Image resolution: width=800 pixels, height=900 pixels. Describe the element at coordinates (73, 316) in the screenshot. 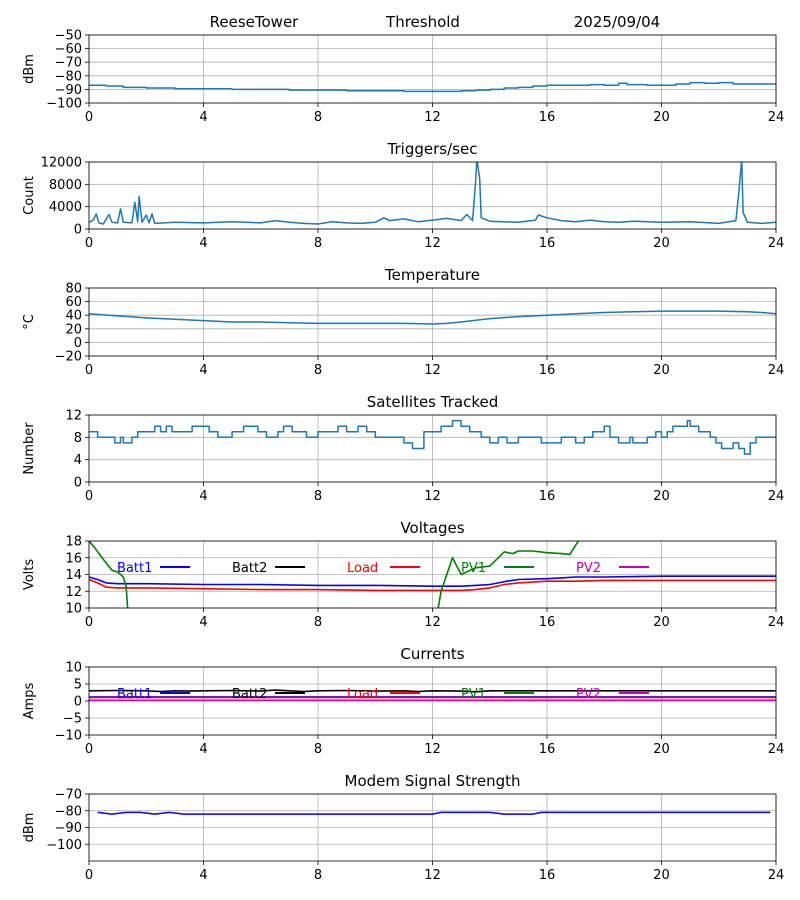

I see `y-tick-label: 40` at that location.